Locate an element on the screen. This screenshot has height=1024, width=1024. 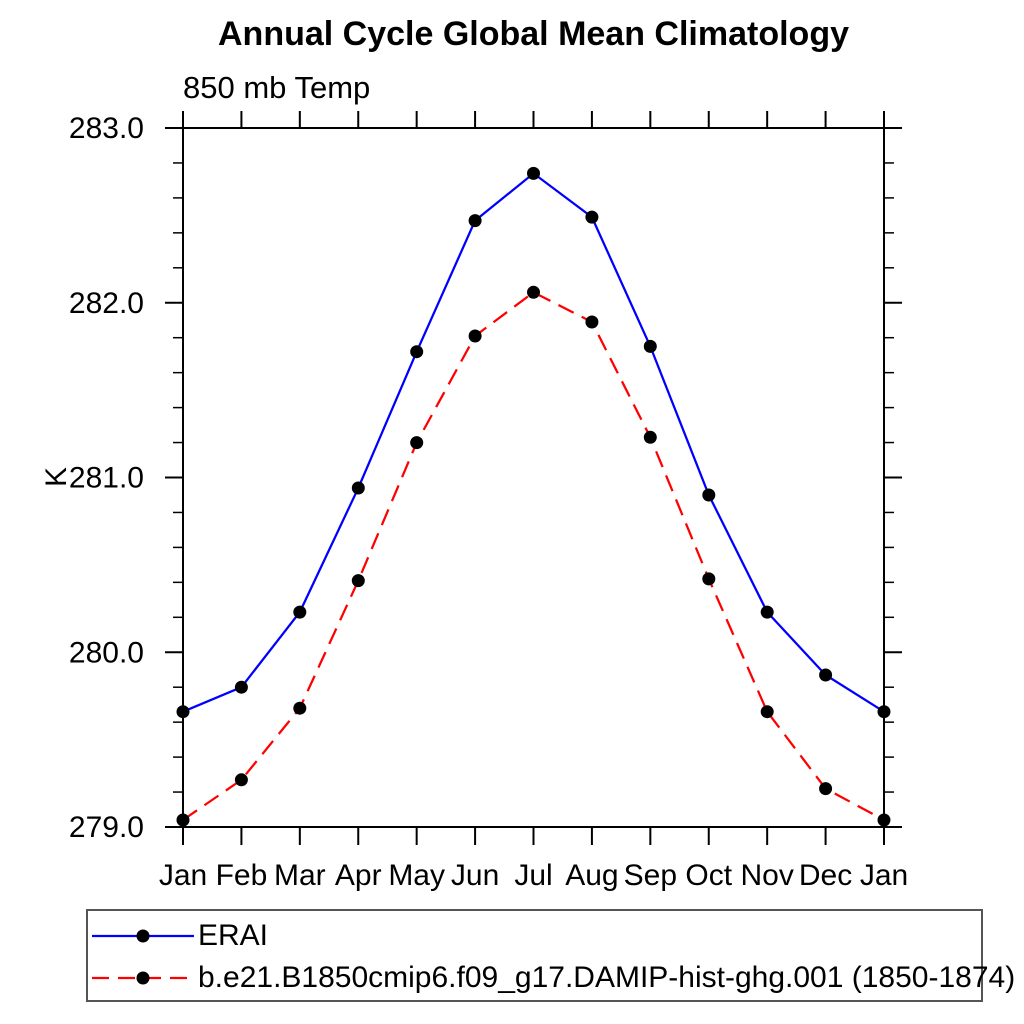
x-tick-label: Nov is located at coordinates (766, 875).